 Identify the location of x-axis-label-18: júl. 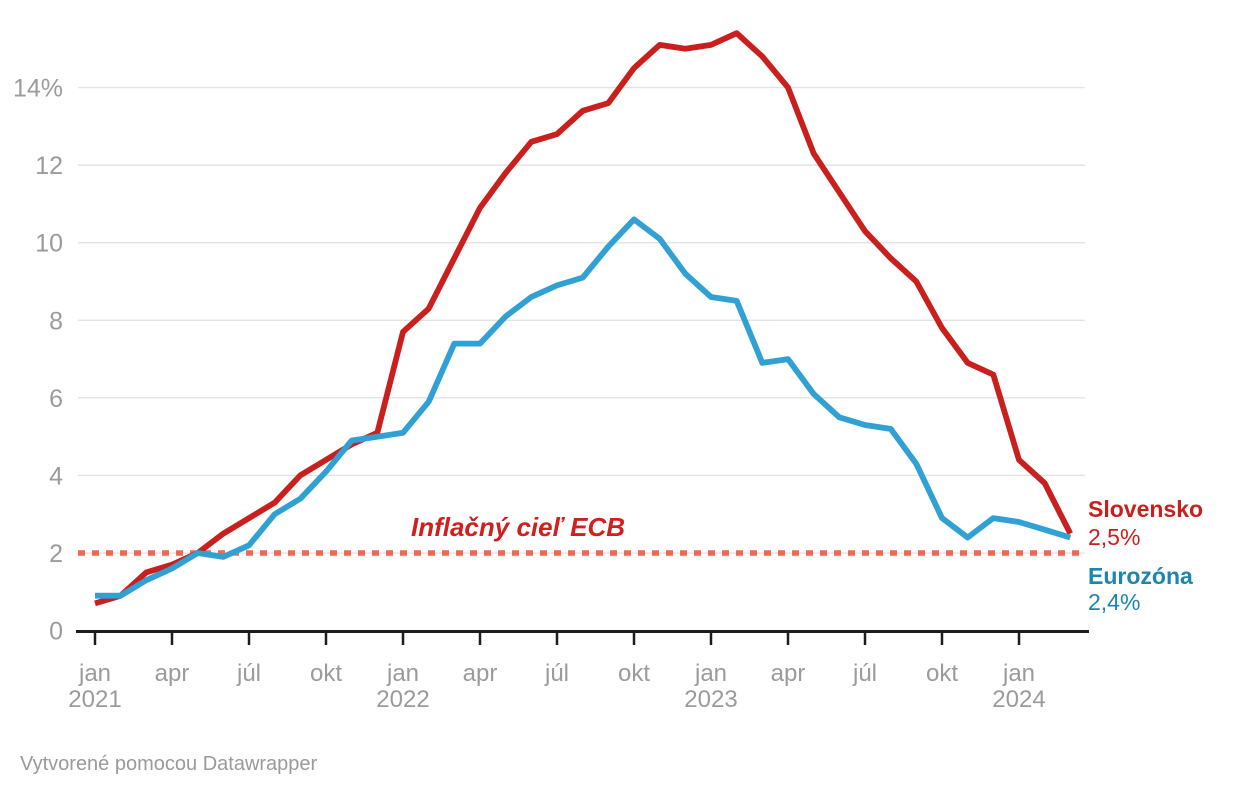
(556, 673).